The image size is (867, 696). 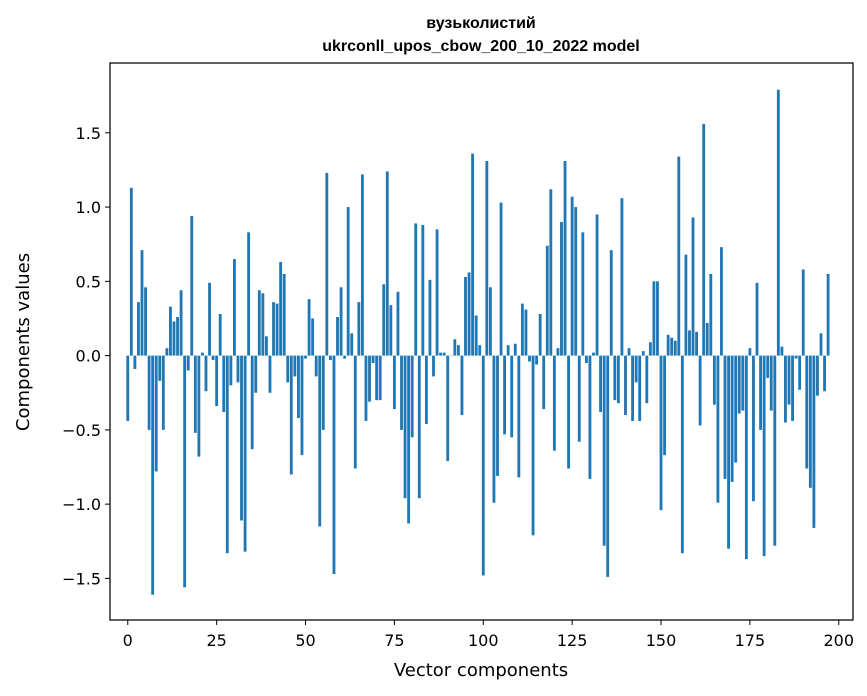 What do you see at coordinates (88, 356) in the screenshot?
I see `y-tick-label-3: 0.0` at bounding box center [88, 356].